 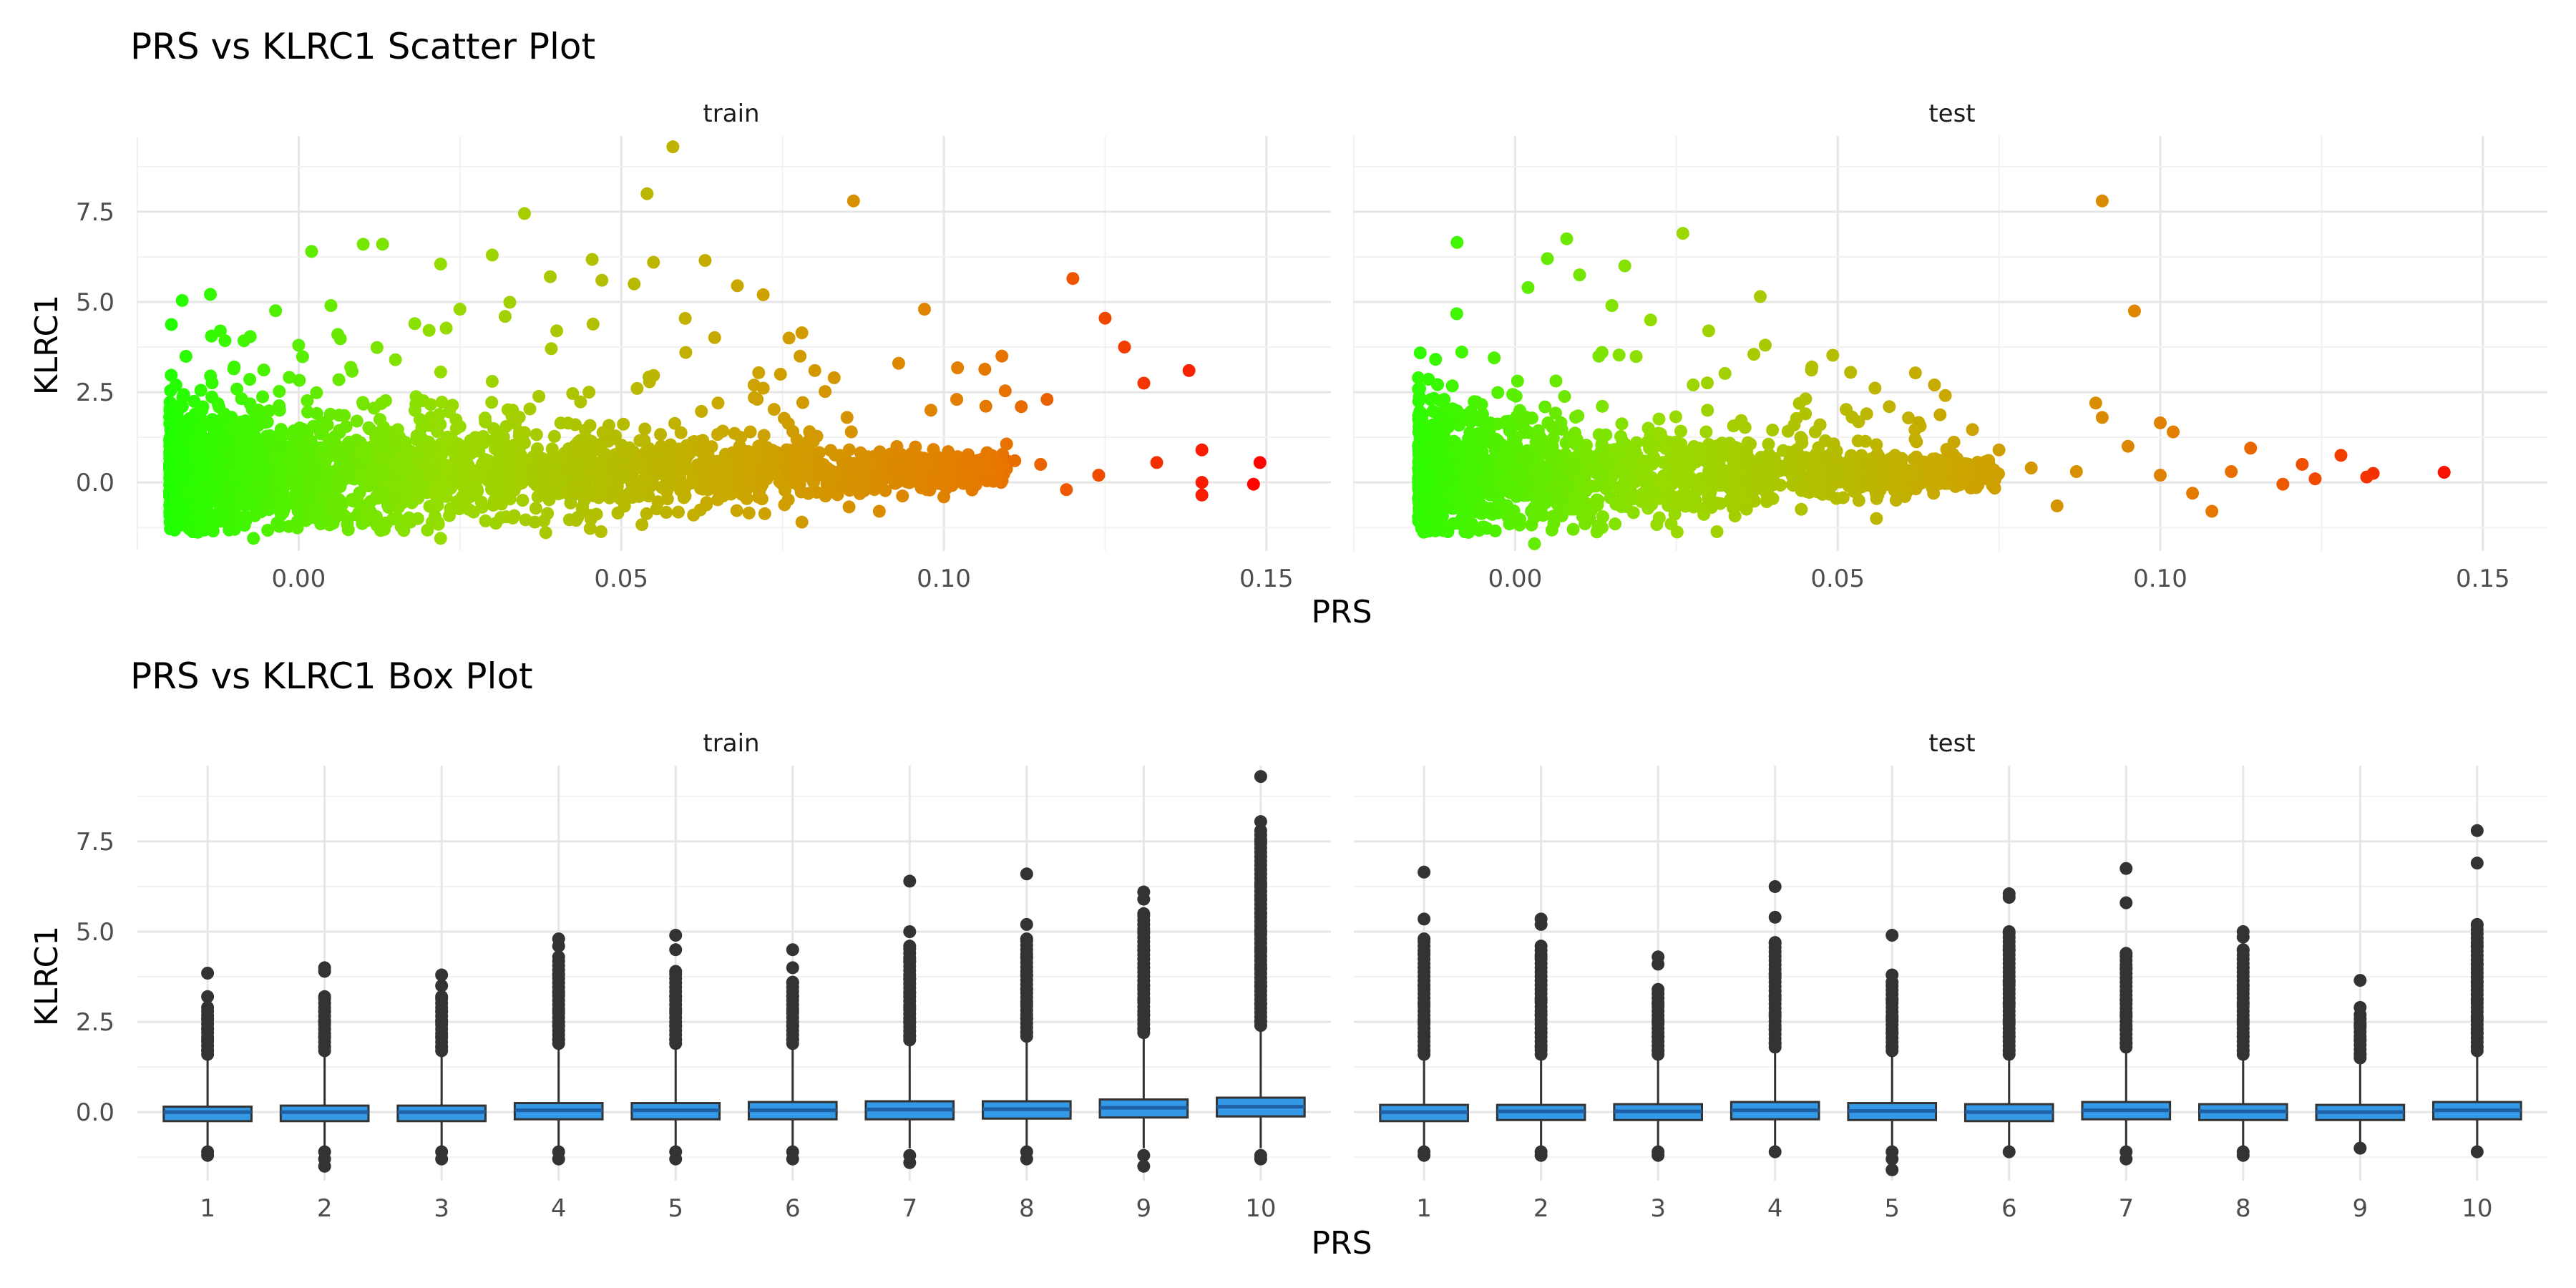 I want to click on x-tick-label: 0.10, so click(x=944, y=579).